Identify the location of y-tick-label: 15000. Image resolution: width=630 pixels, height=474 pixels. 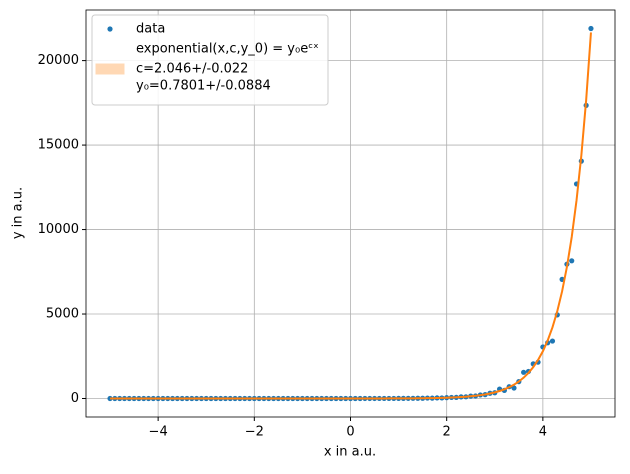
(58, 145).